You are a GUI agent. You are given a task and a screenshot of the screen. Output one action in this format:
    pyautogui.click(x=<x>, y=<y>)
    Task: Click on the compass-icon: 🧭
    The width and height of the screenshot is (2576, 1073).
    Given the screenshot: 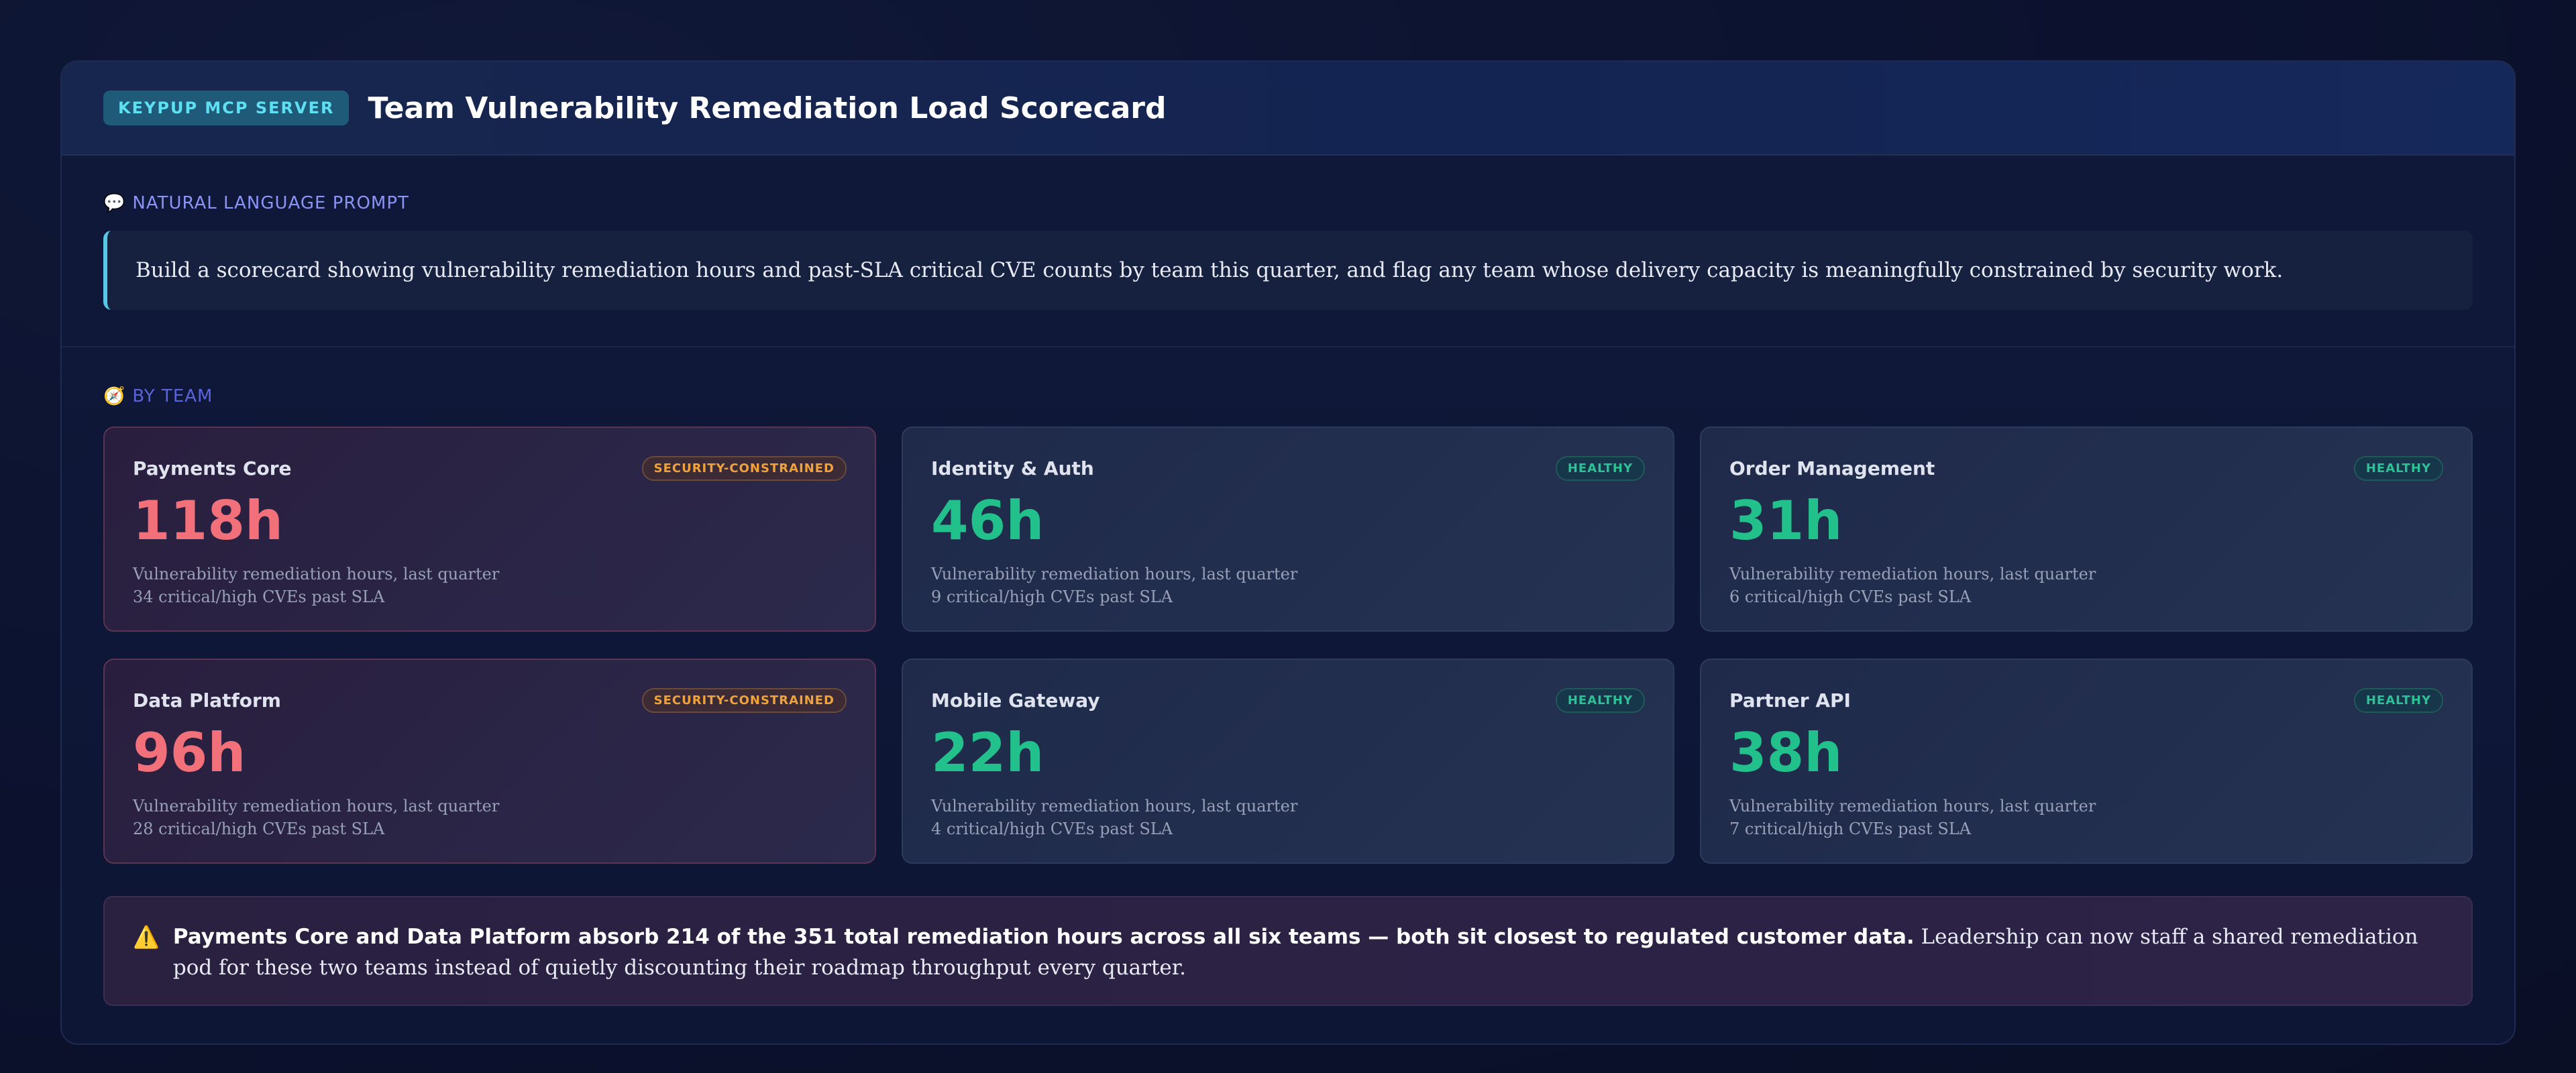 What is the action you would take?
    pyautogui.click(x=114, y=396)
    